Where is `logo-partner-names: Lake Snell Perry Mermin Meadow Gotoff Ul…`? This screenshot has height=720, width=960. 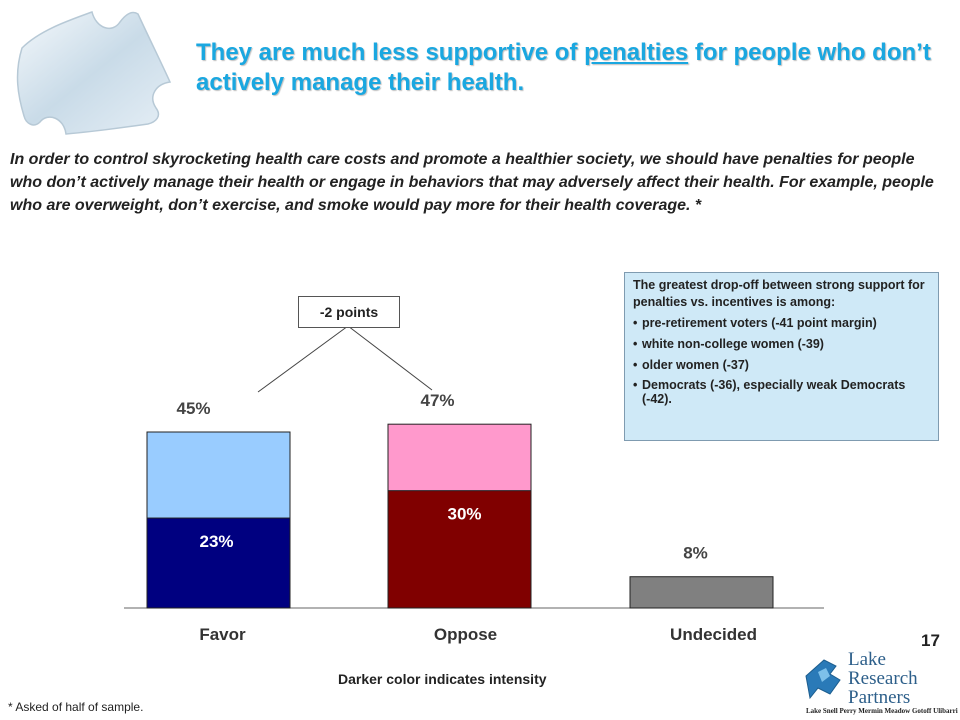 logo-partner-names: Lake Snell Perry Mermin Meadow Gotoff Ul… is located at coordinates (882, 711).